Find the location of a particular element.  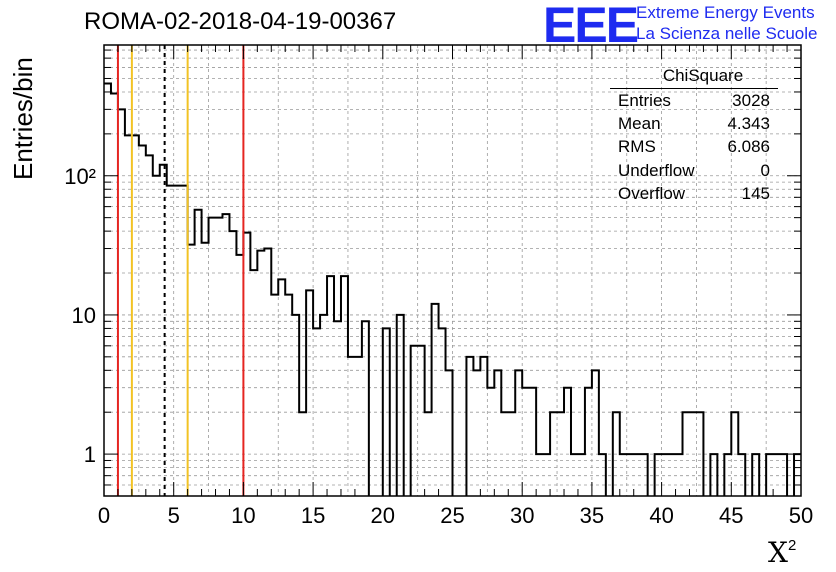

x-tick-label: 10 is located at coordinates (243, 515).